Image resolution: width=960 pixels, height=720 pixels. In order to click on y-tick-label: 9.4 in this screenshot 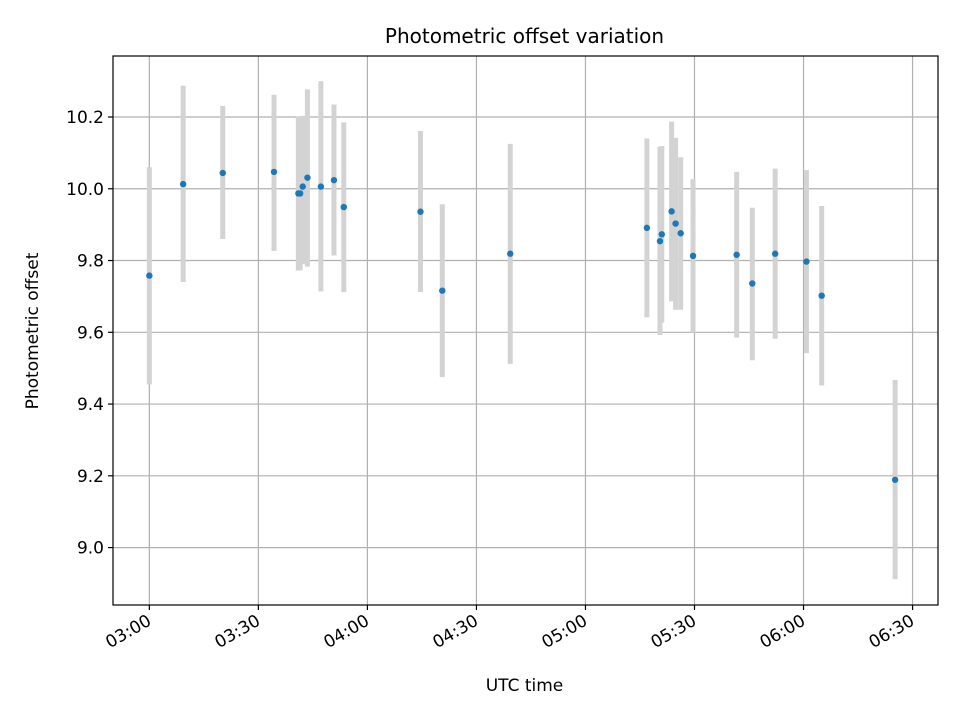, I will do `click(90, 405)`.